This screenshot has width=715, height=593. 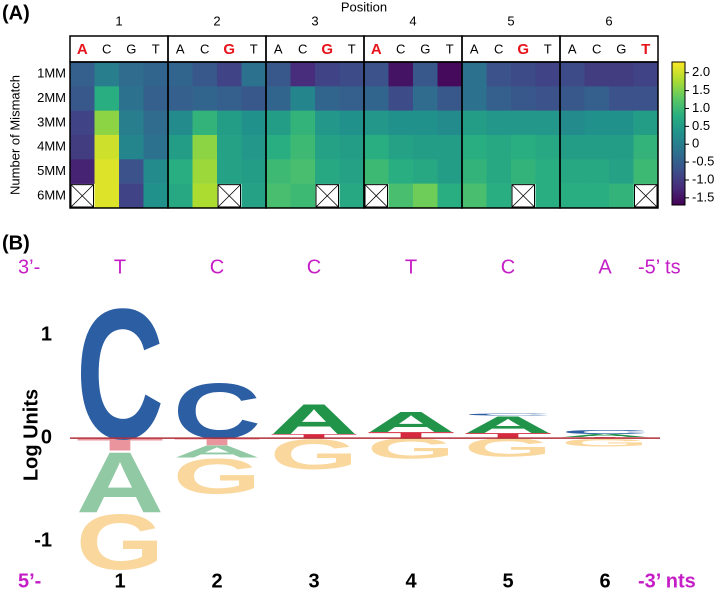 What do you see at coordinates (703, 196) in the screenshot?
I see `colorbar-tick-label: -1.5` at bounding box center [703, 196].